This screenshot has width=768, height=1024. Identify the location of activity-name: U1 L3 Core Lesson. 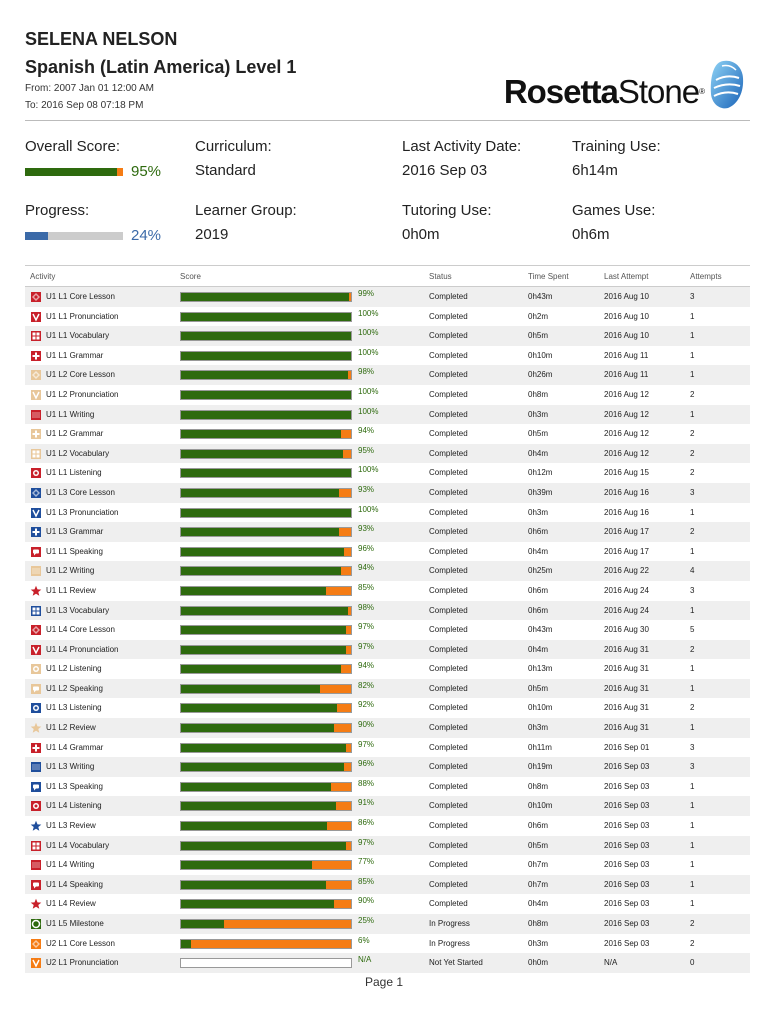
(80, 492).